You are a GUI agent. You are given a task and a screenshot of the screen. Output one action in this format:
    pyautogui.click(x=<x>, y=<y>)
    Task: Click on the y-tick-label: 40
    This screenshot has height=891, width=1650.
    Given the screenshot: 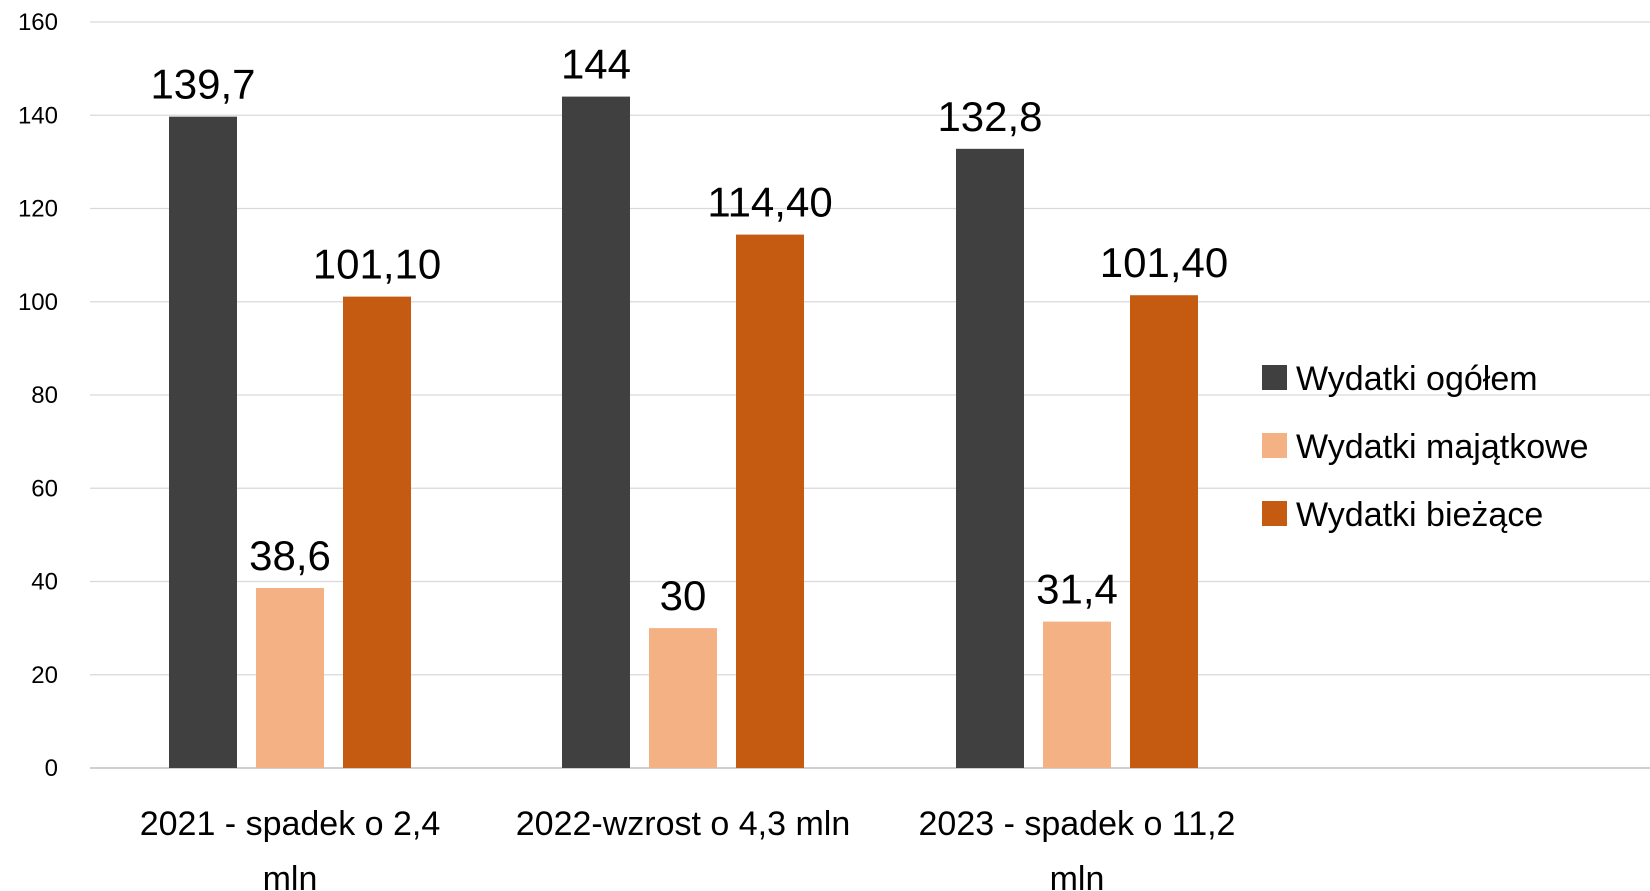 What is the action you would take?
    pyautogui.click(x=44, y=582)
    